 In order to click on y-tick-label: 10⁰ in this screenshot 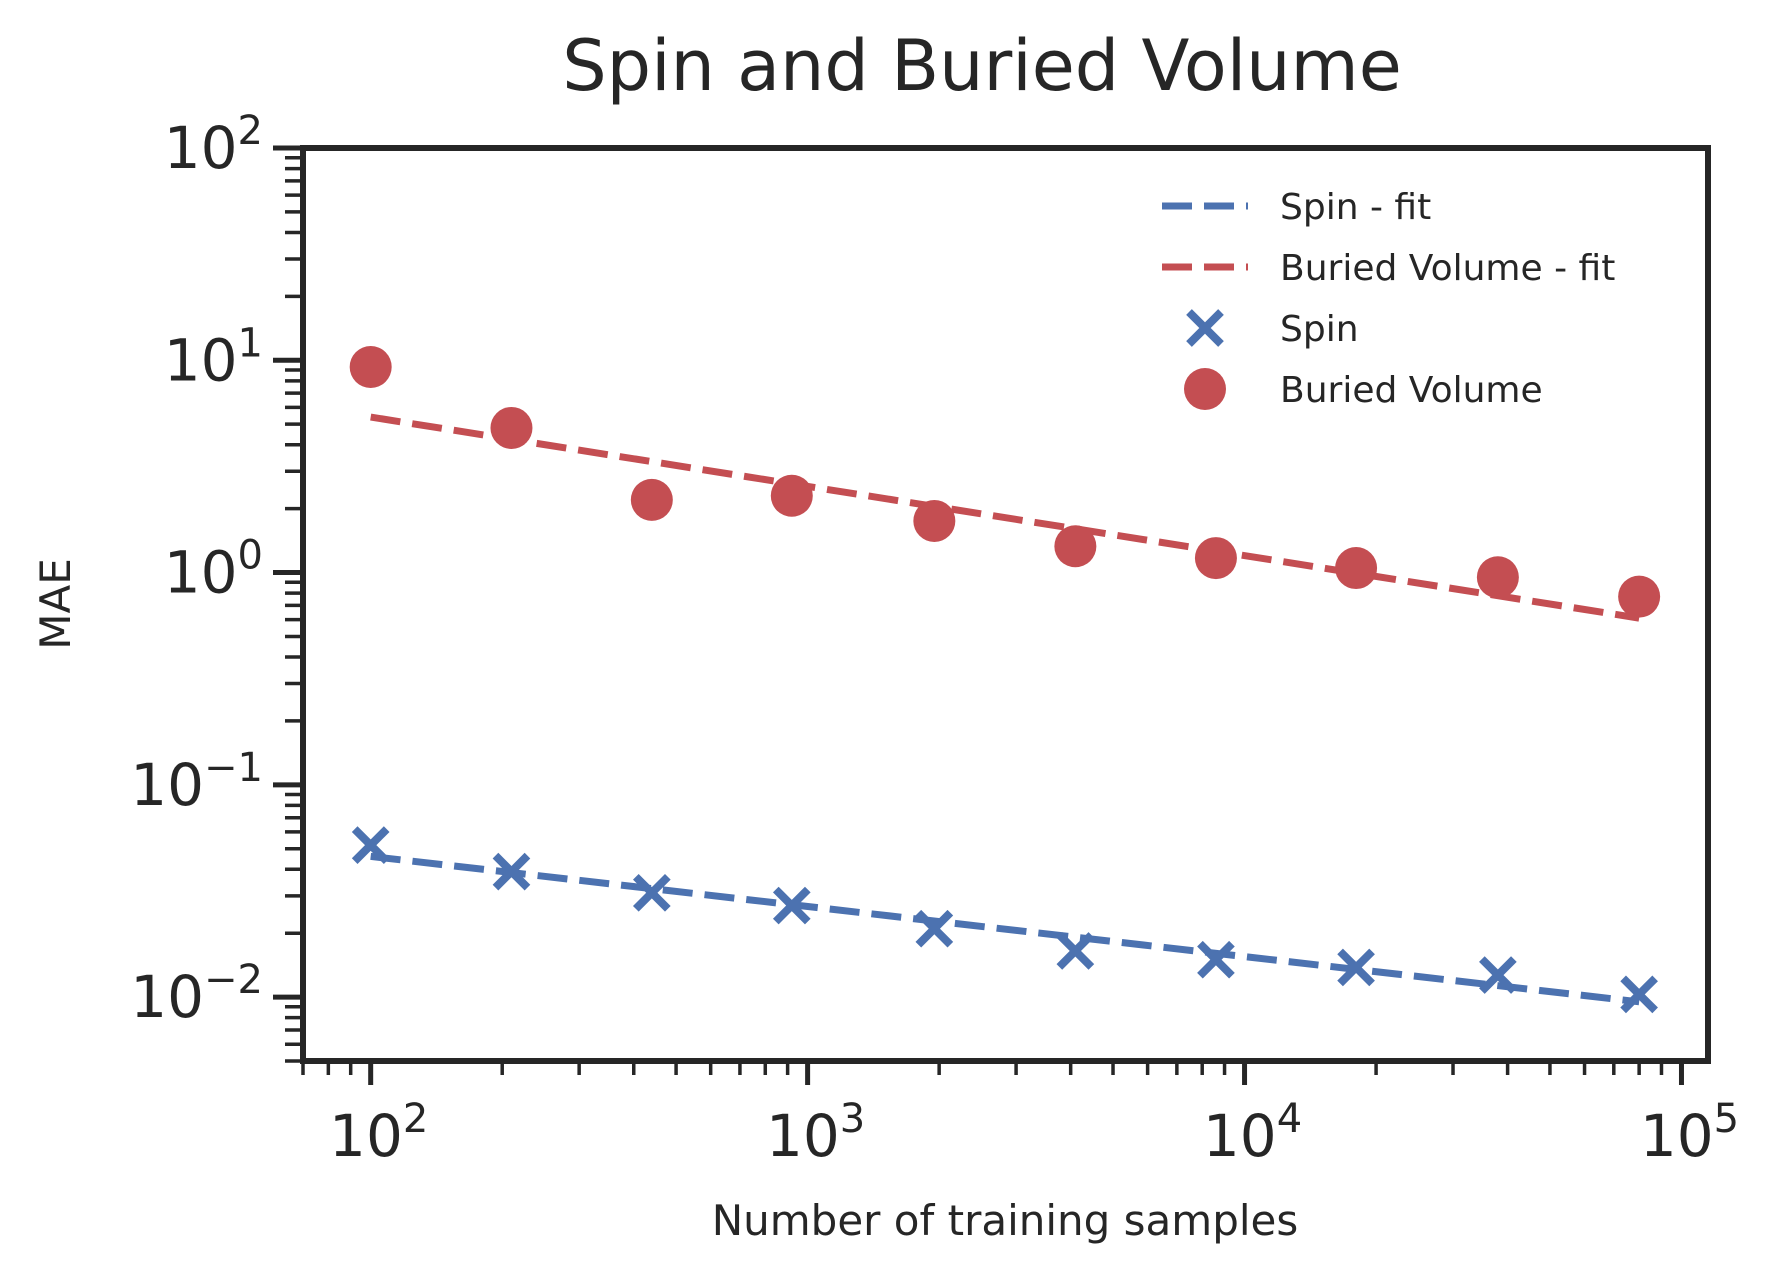, I will do `click(213, 570)`.